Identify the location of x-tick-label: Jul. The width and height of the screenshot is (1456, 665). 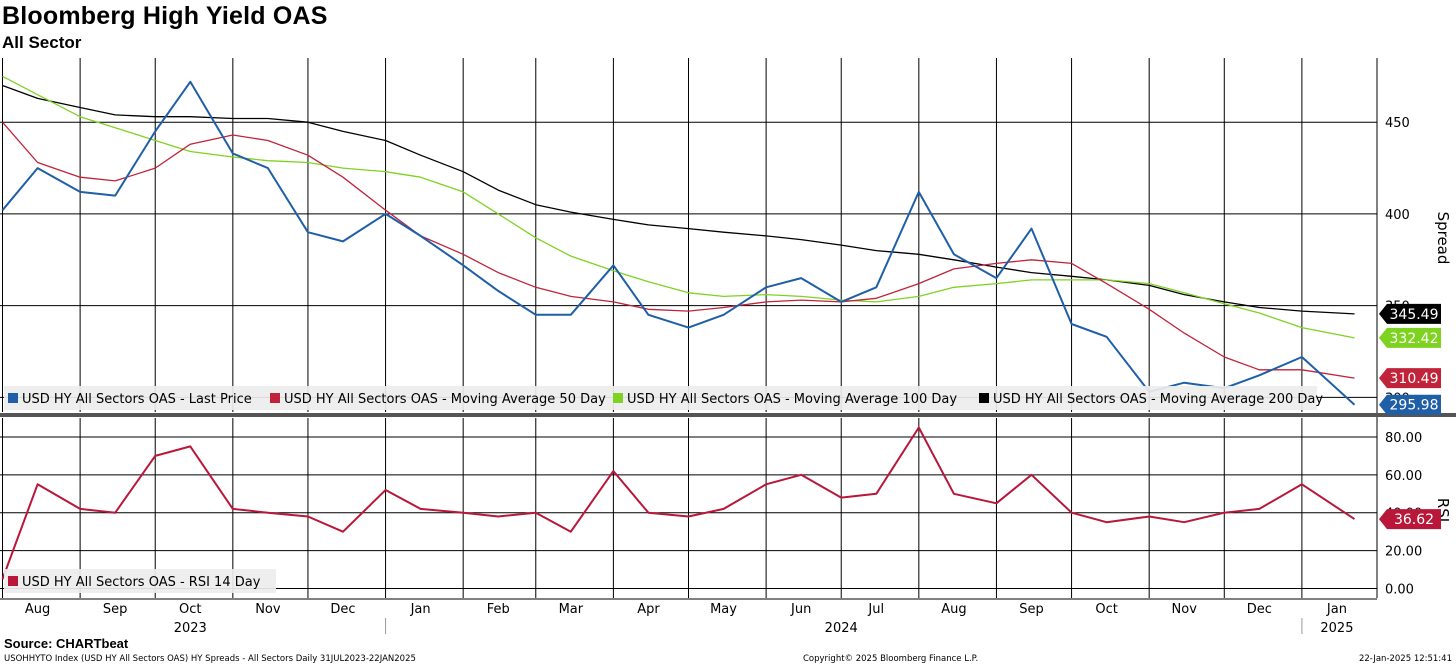
(875, 609).